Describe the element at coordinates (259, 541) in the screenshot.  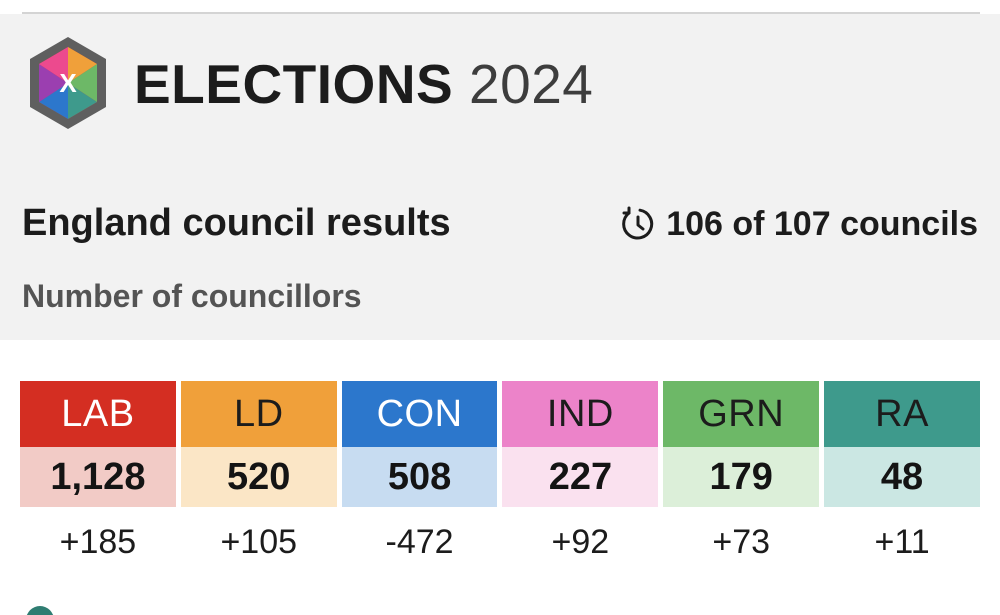
I see `party-change: +105` at that location.